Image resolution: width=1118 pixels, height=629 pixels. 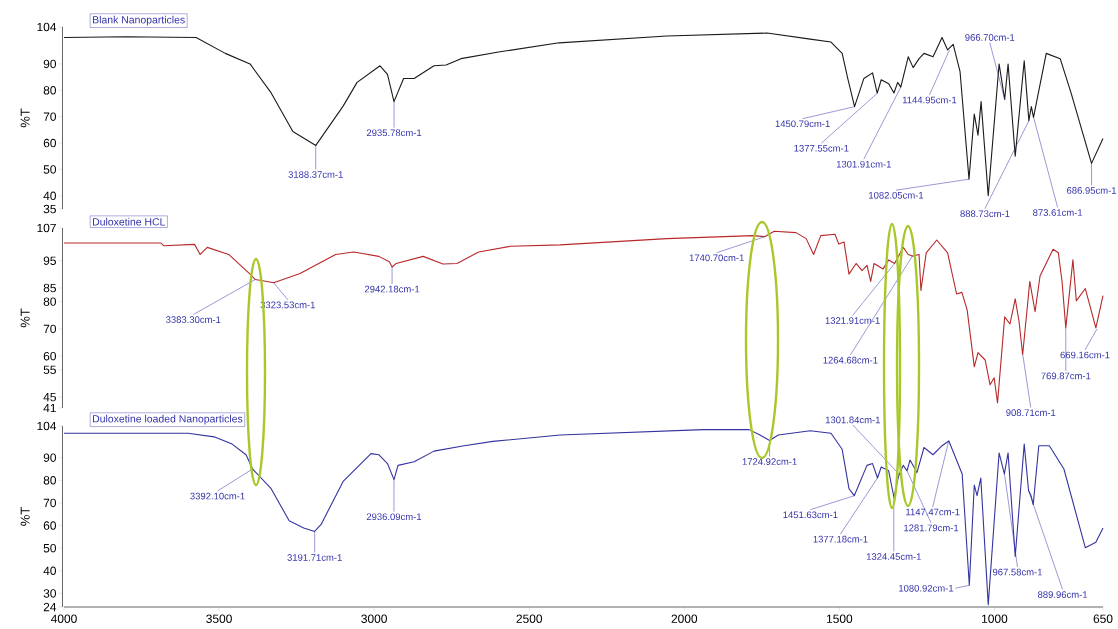 I want to click on x-tick-label: 3000, so click(x=374, y=618).